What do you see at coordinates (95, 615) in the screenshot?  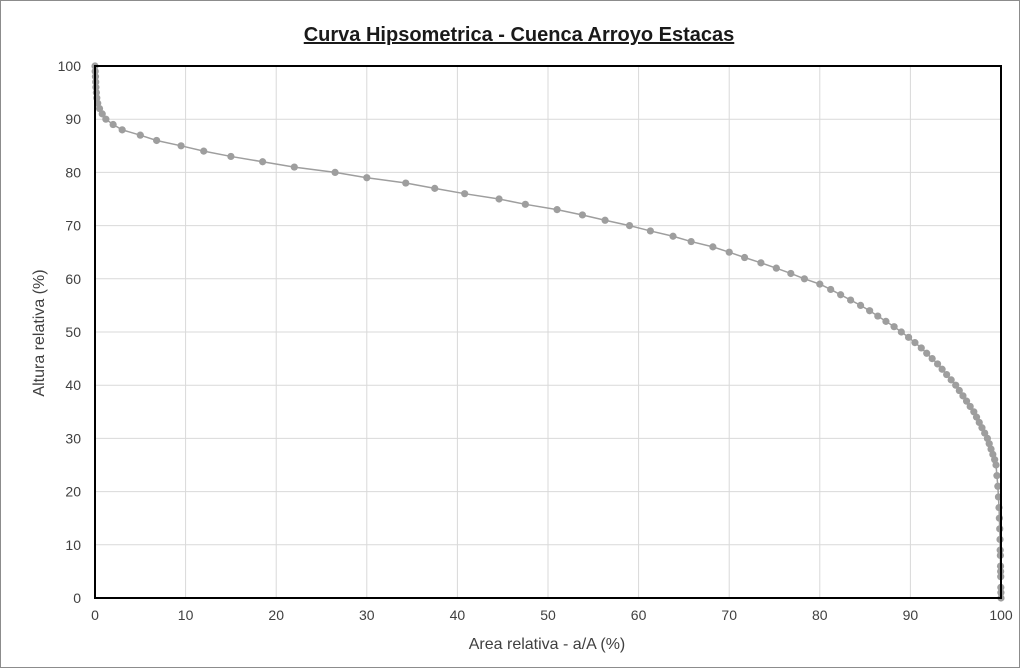 I see `x-tick-label: 0` at bounding box center [95, 615].